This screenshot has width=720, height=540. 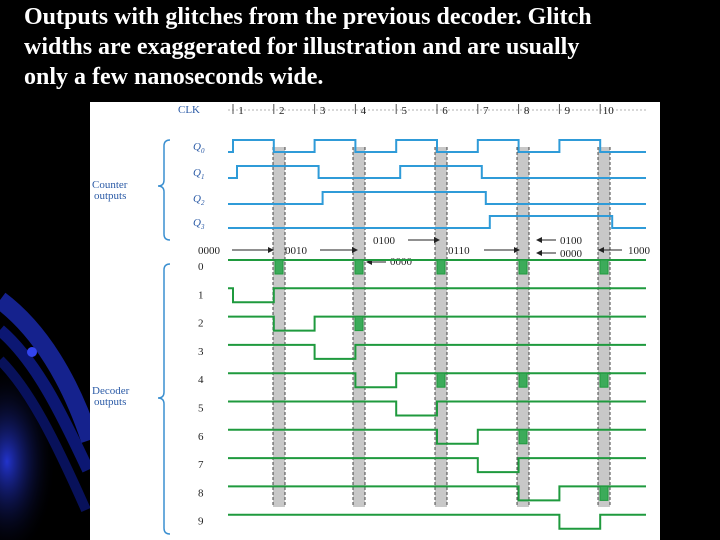 I want to click on q1-waveform, so click(x=437, y=172).